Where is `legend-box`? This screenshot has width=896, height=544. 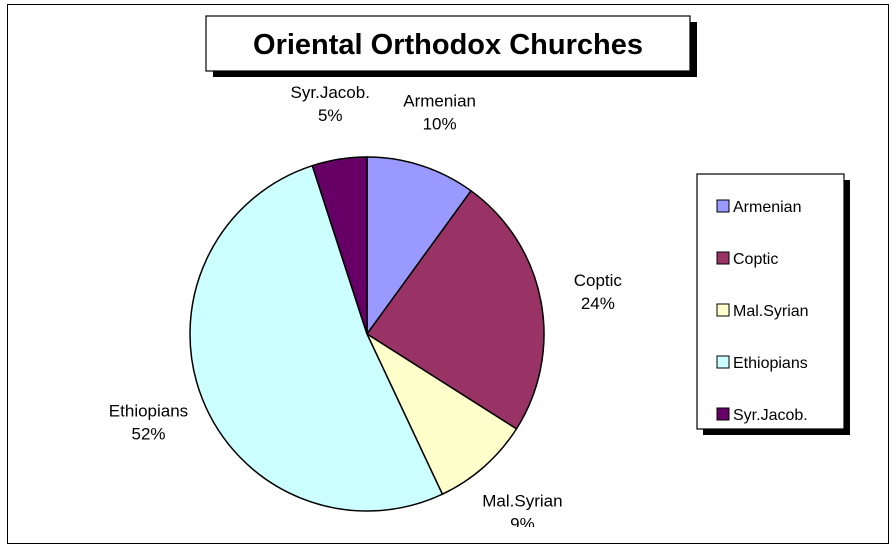
legend-box is located at coordinates (770, 301).